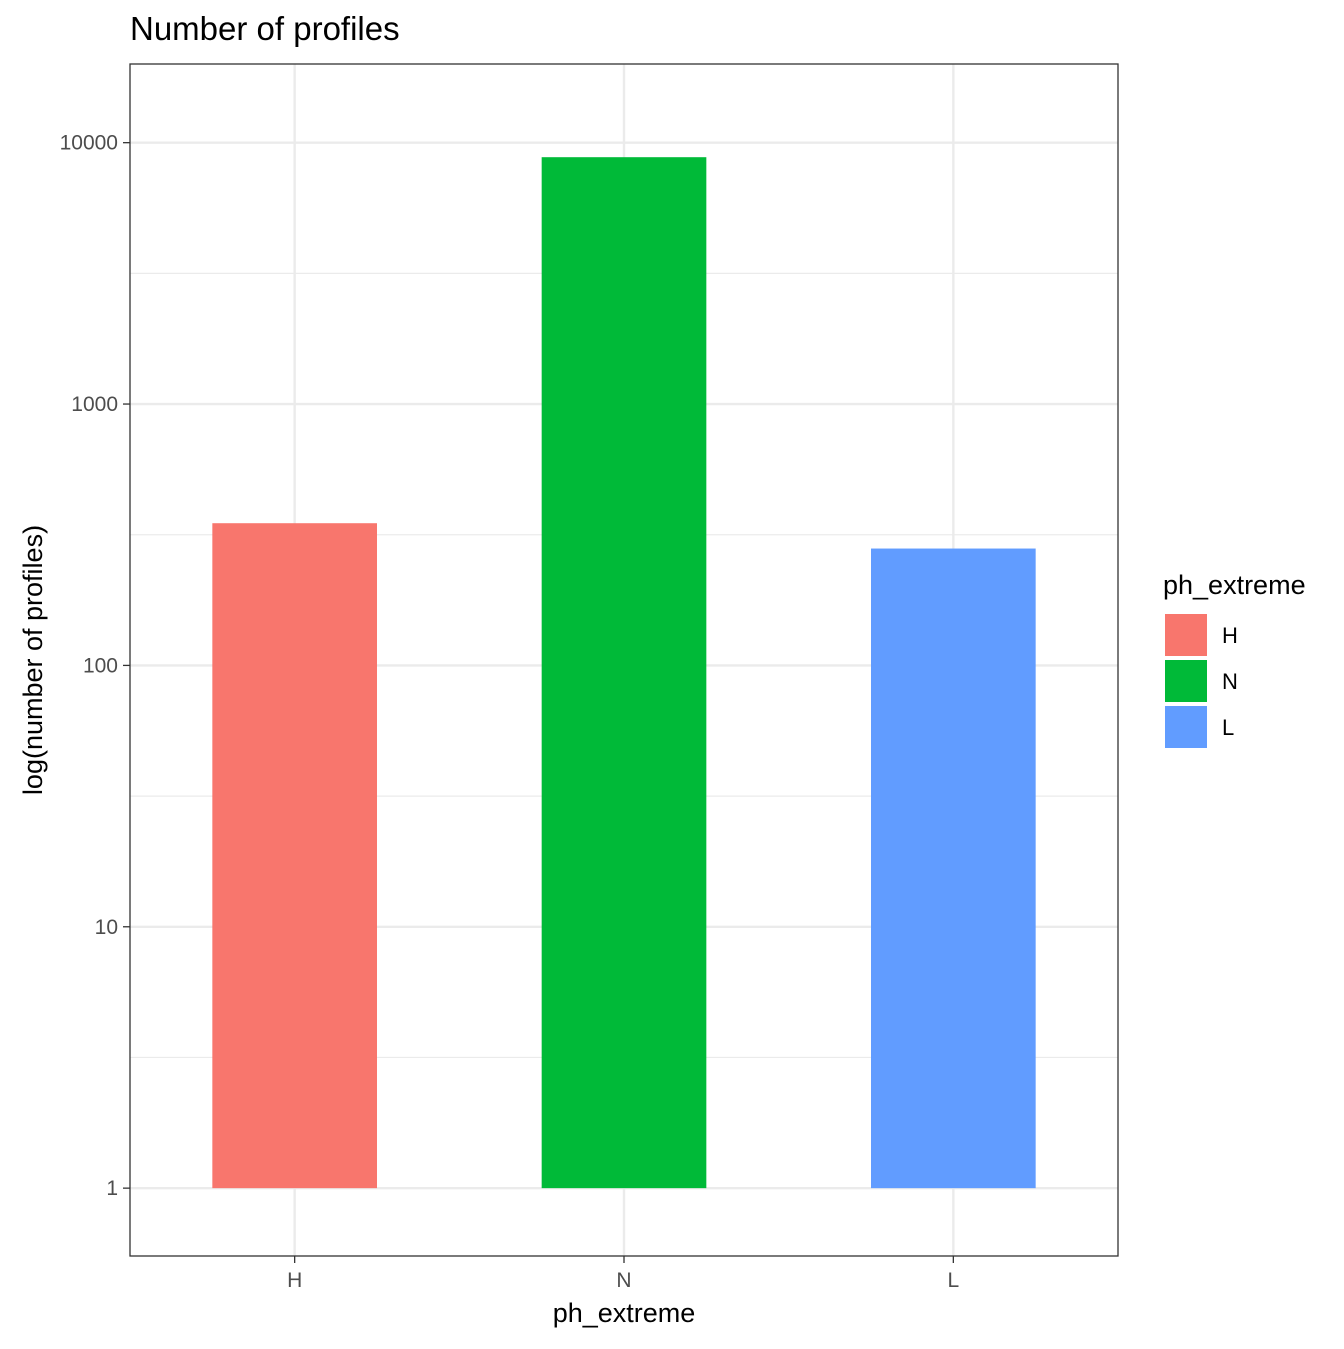 This screenshot has width=1344, height=1349. I want to click on legend-items: HNL, so click(1201, 681).